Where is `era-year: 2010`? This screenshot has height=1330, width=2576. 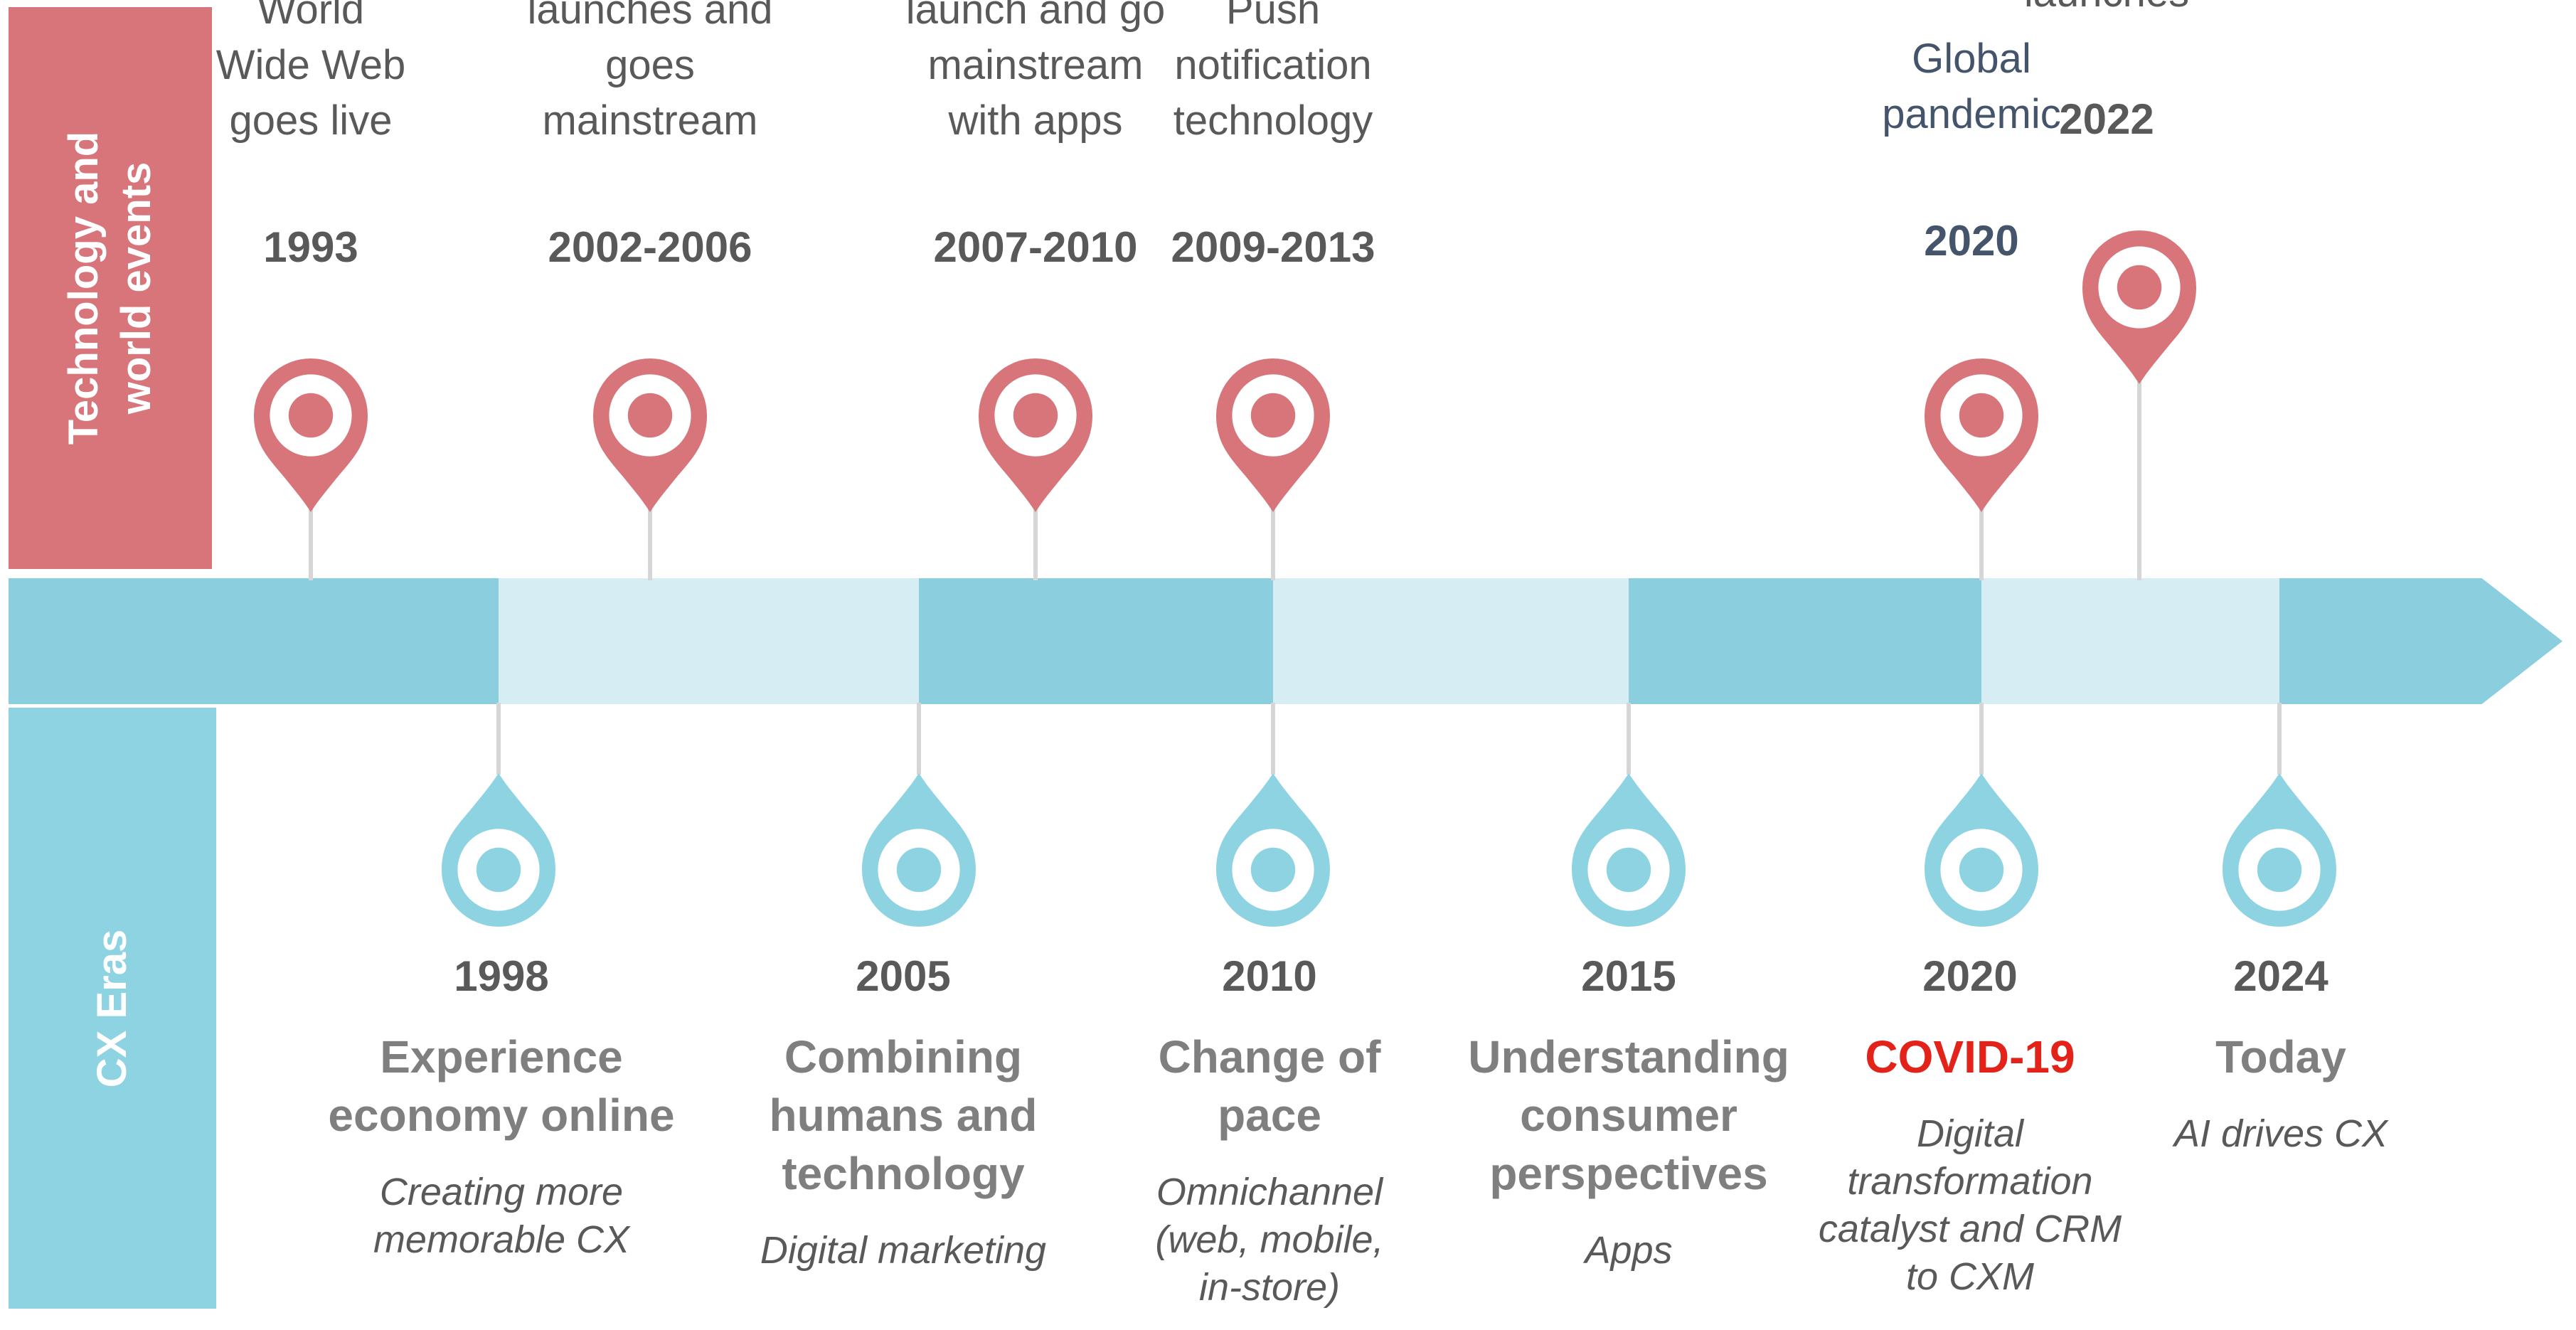
era-year: 2010 is located at coordinates (1269, 976).